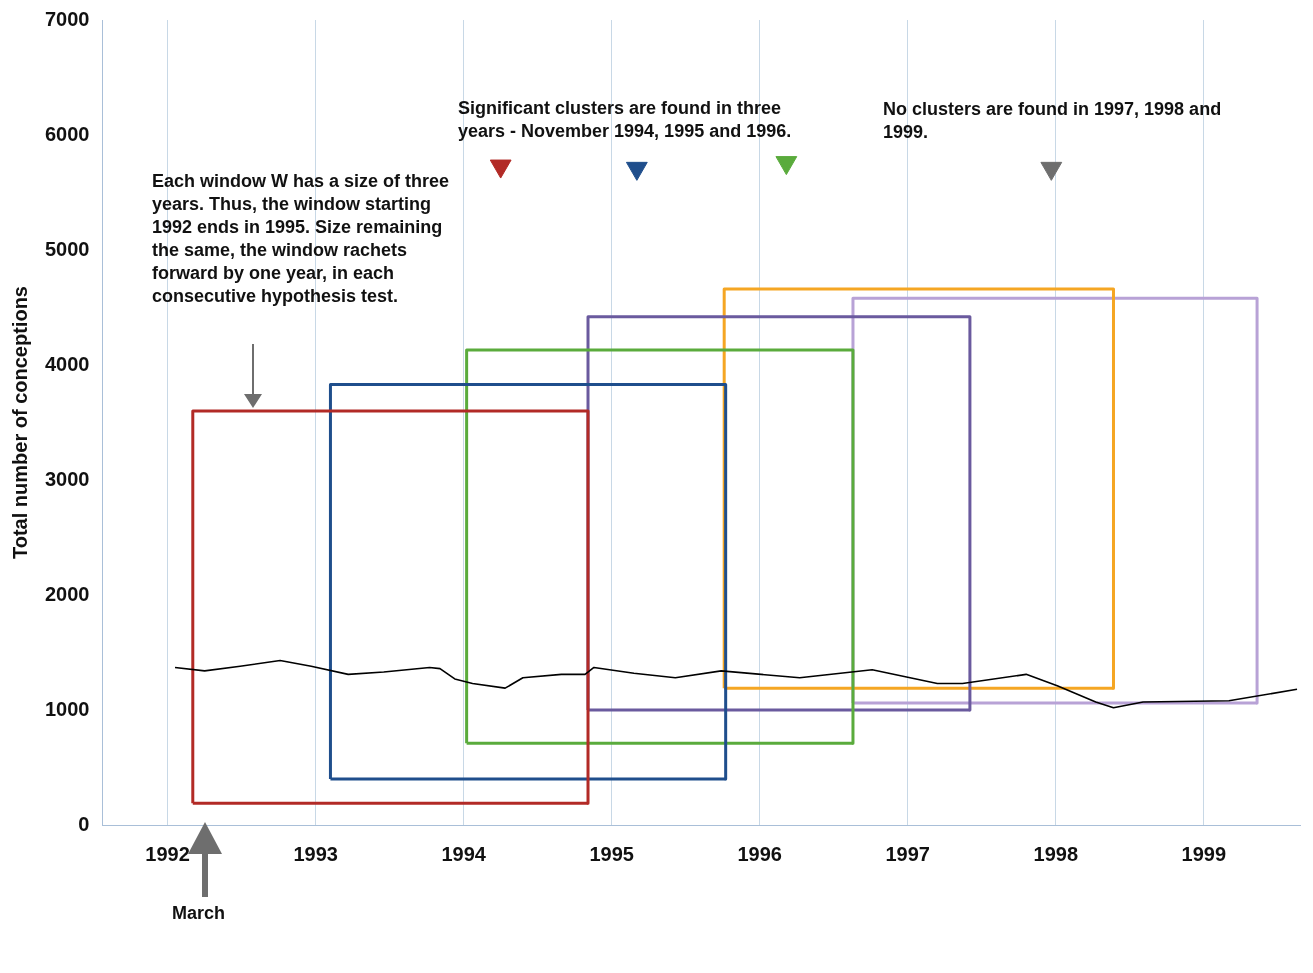 Image resolution: width=1313 pixels, height=973 pixels. What do you see at coordinates (464, 853) in the screenshot?
I see `x-tick-label: 1994` at bounding box center [464, 853].